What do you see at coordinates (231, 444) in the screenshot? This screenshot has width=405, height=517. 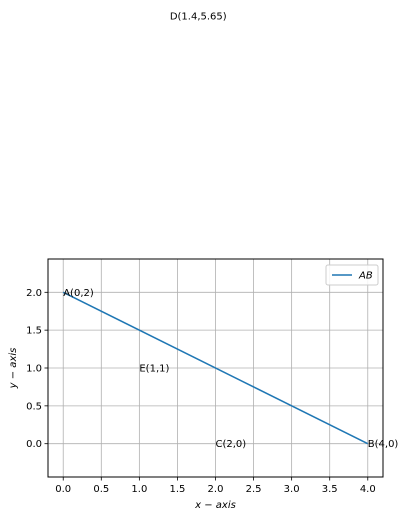 I see `point-label-c: C(2,0)` at bounding box center [231, 444].